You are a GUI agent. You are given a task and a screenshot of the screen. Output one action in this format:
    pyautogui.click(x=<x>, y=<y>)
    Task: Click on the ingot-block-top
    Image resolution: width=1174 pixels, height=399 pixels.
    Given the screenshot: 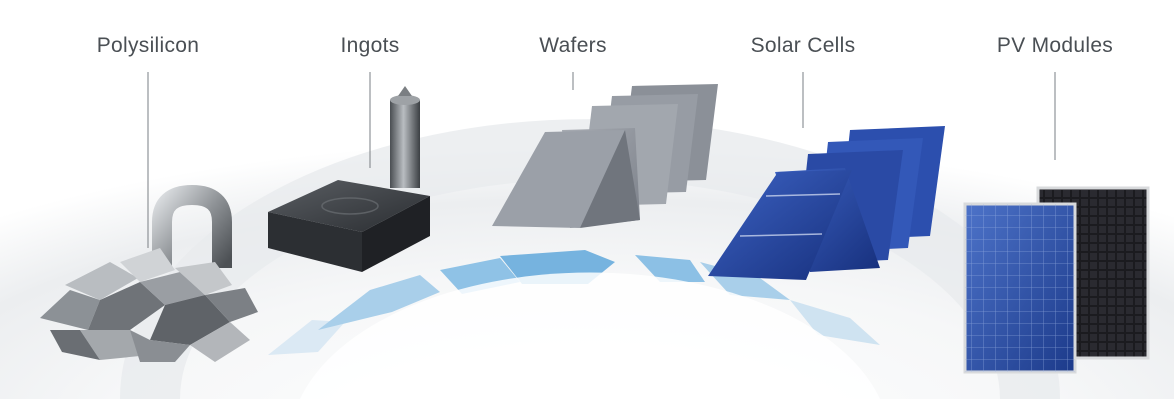 What is the action you would take?
    pyautogui.click(x=349, y=206)
    